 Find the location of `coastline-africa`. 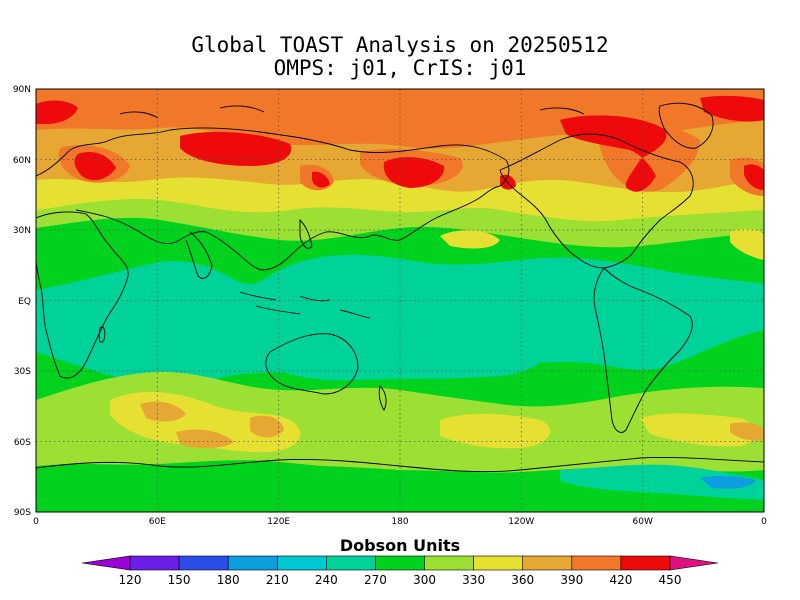

coastline-africa is located at coordinates (82, 295).